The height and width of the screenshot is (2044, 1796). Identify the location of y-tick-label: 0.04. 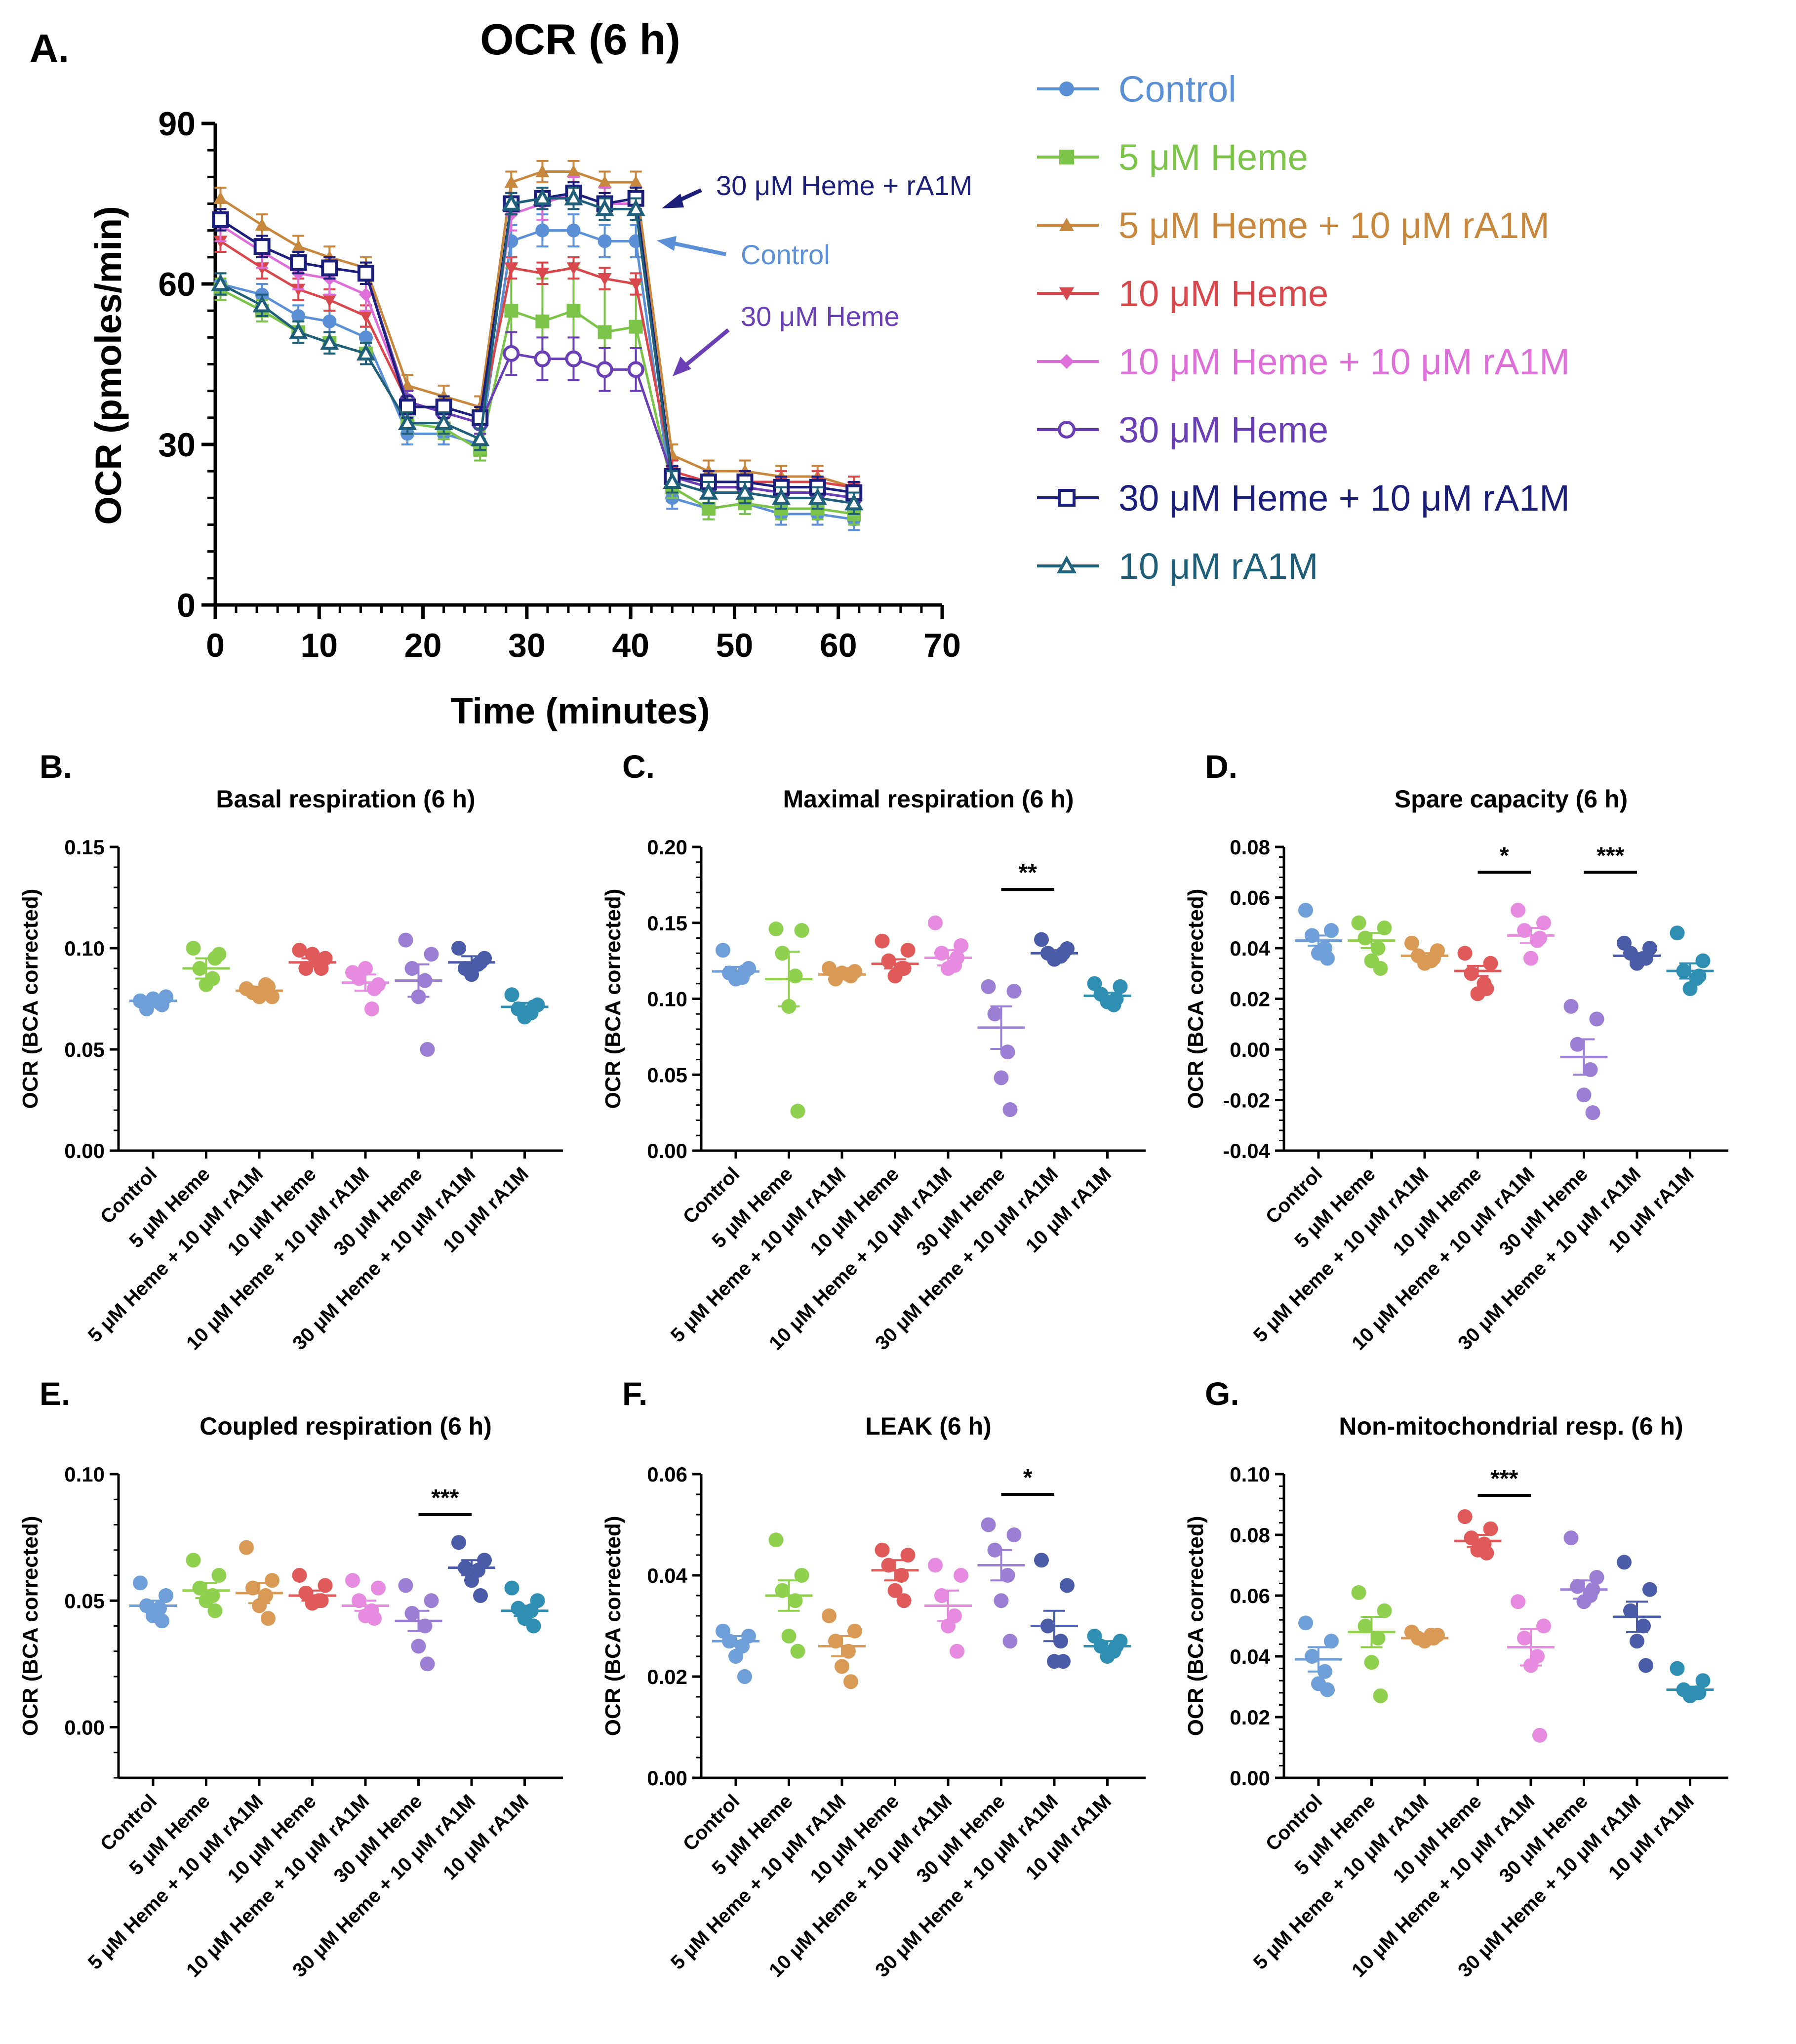
(1250, 948).